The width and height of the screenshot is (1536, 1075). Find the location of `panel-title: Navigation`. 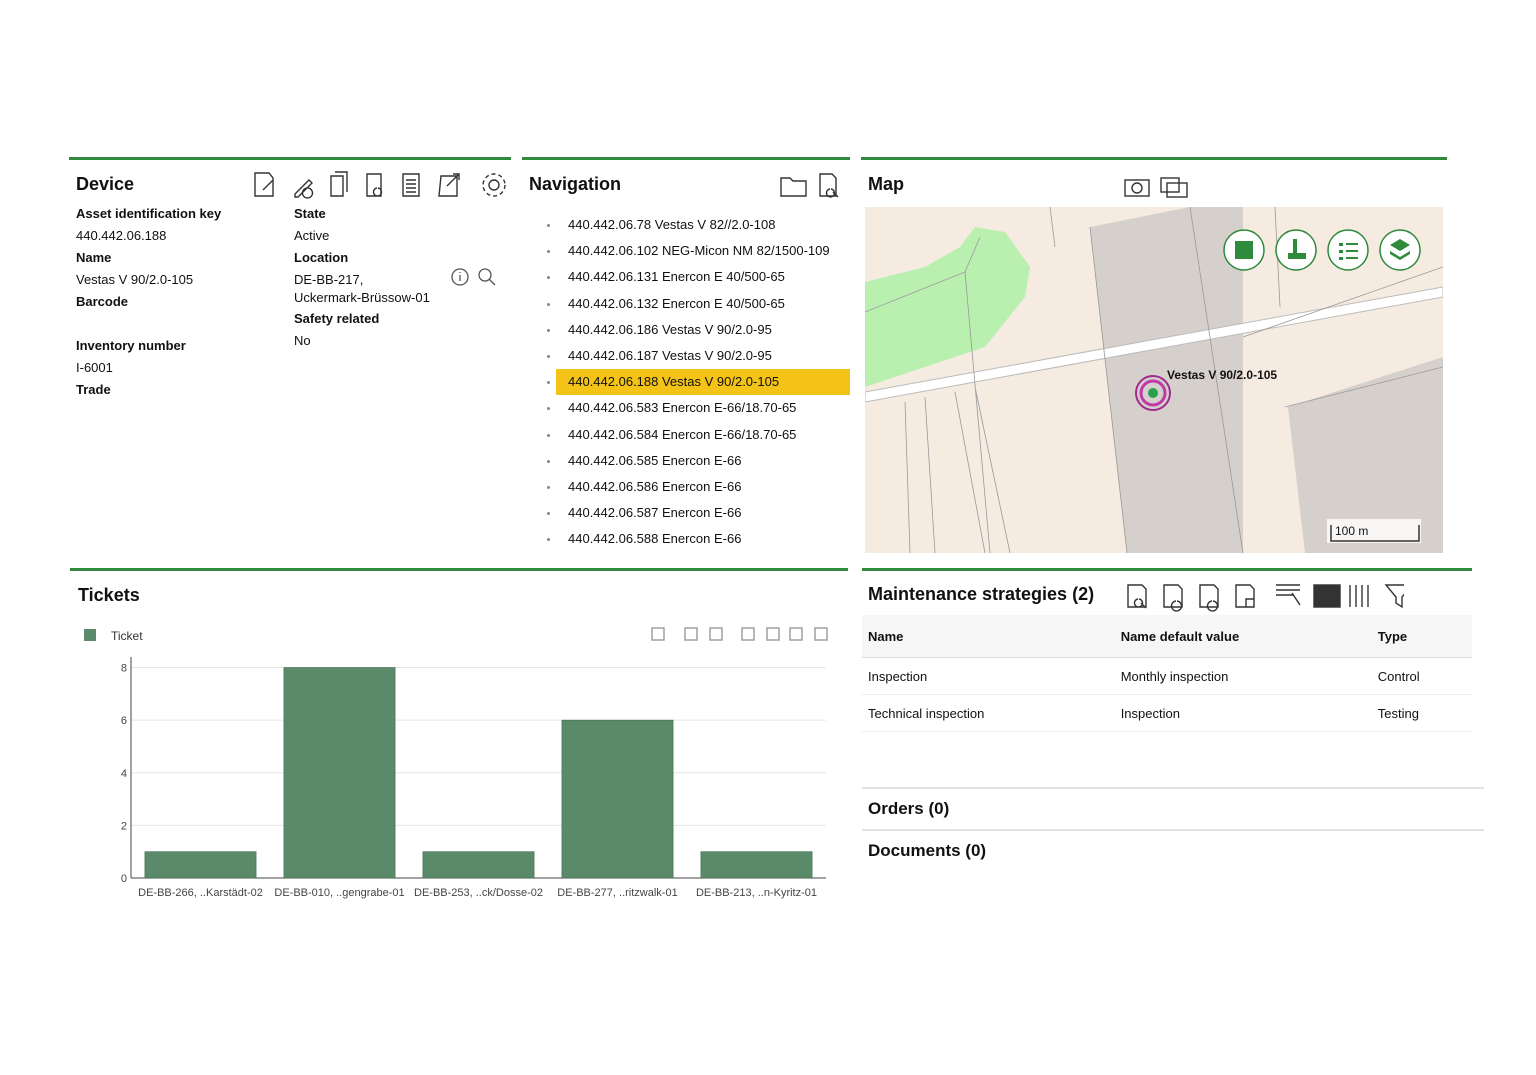

panel-title: Navigation is located at coordinates (575, 184).